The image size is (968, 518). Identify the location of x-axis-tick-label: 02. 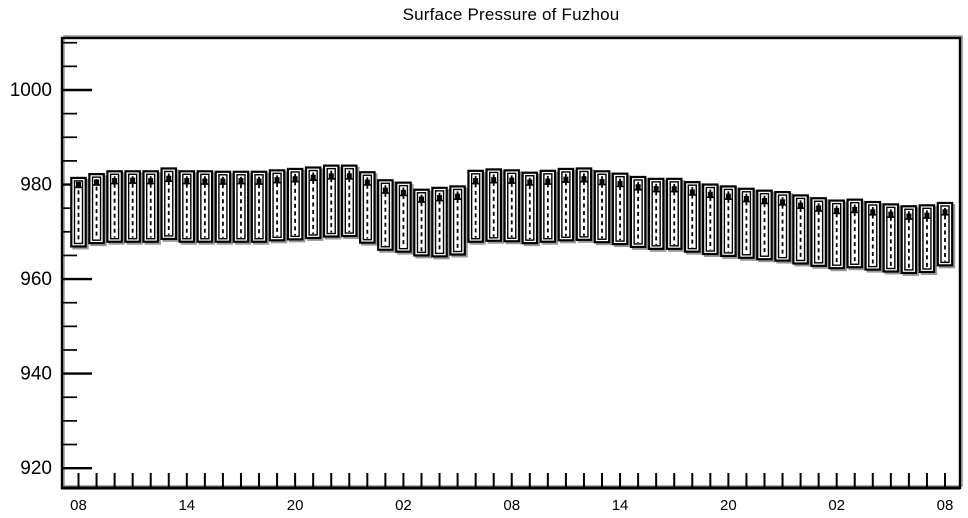
(836, 505).